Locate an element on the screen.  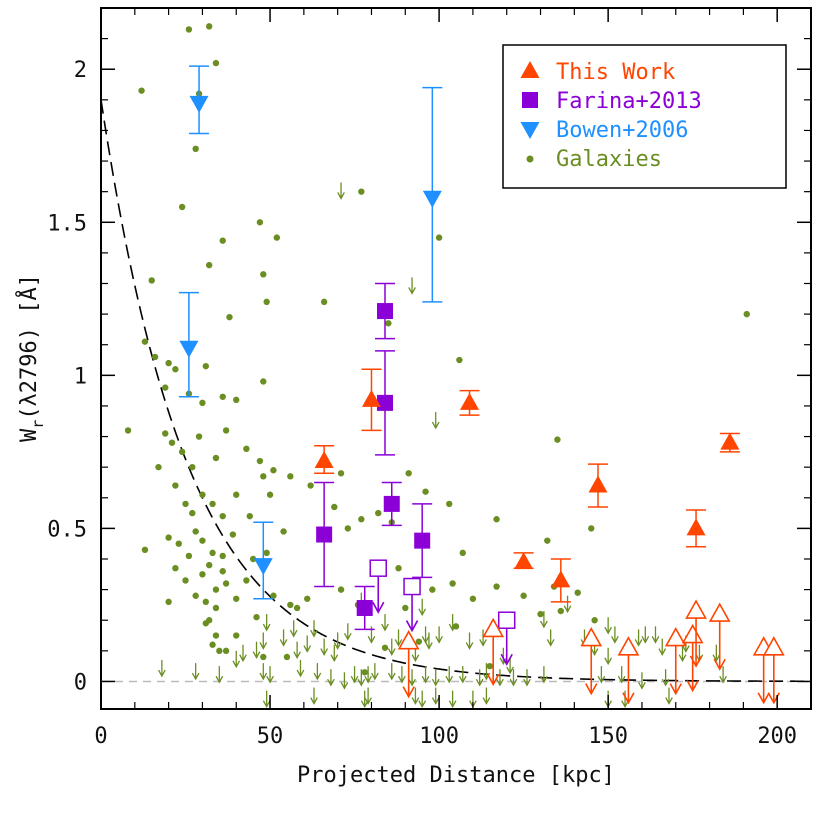
y-tick-label: 2 is located at coordinates (80, 70).